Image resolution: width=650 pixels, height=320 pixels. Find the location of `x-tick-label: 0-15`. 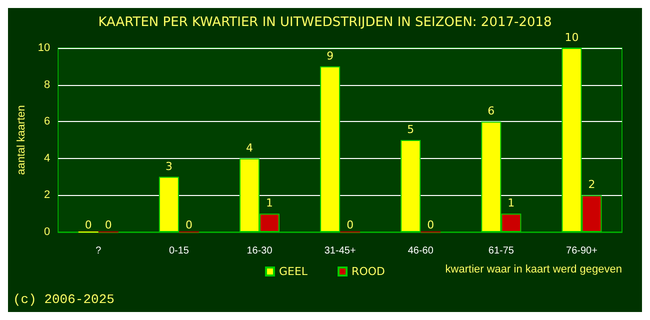

x-tick-label: 0-15 is located at coordinates (179, 251).